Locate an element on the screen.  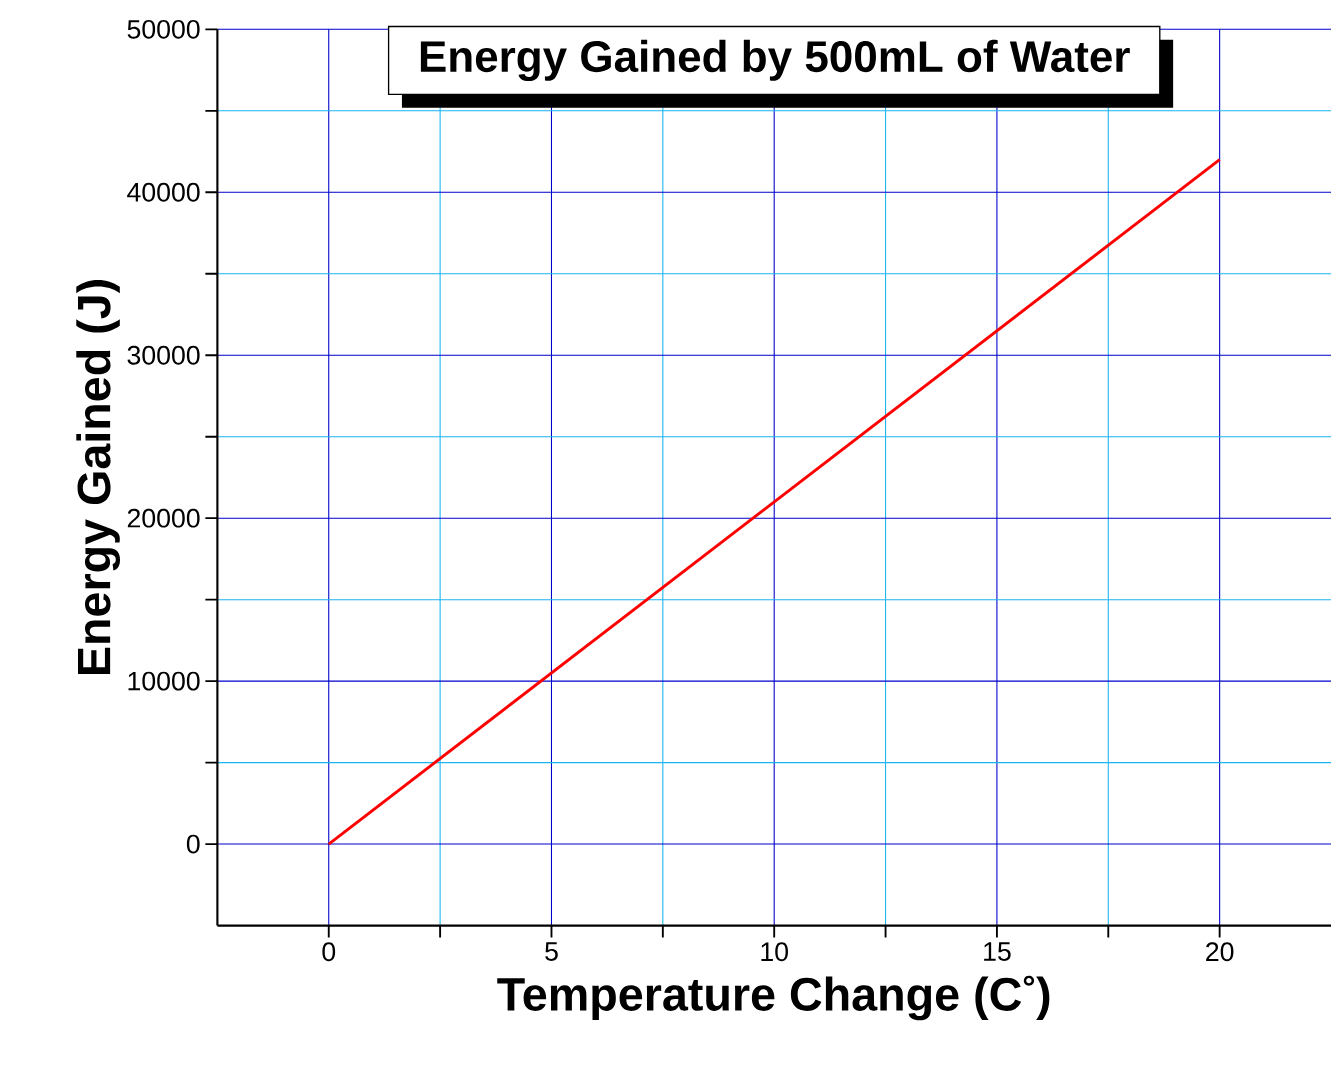
y-tick-label: 50000 is located at coordinates (163, 29).